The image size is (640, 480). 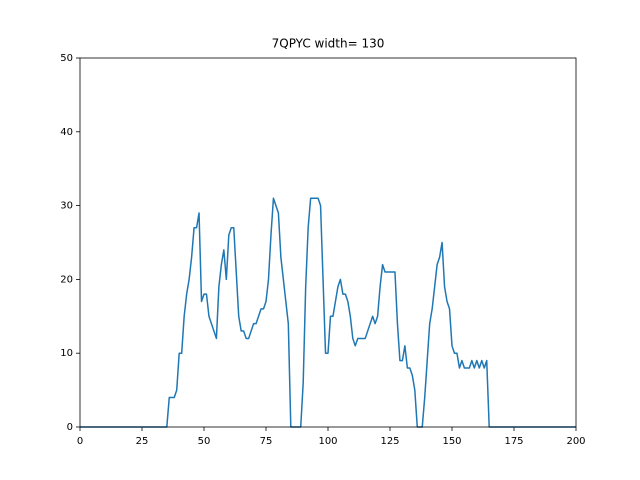 What do you see at coordinates (513, 441) in the screenshot?
I see `x-tick-label: 175` at bounding box center [513, 441].